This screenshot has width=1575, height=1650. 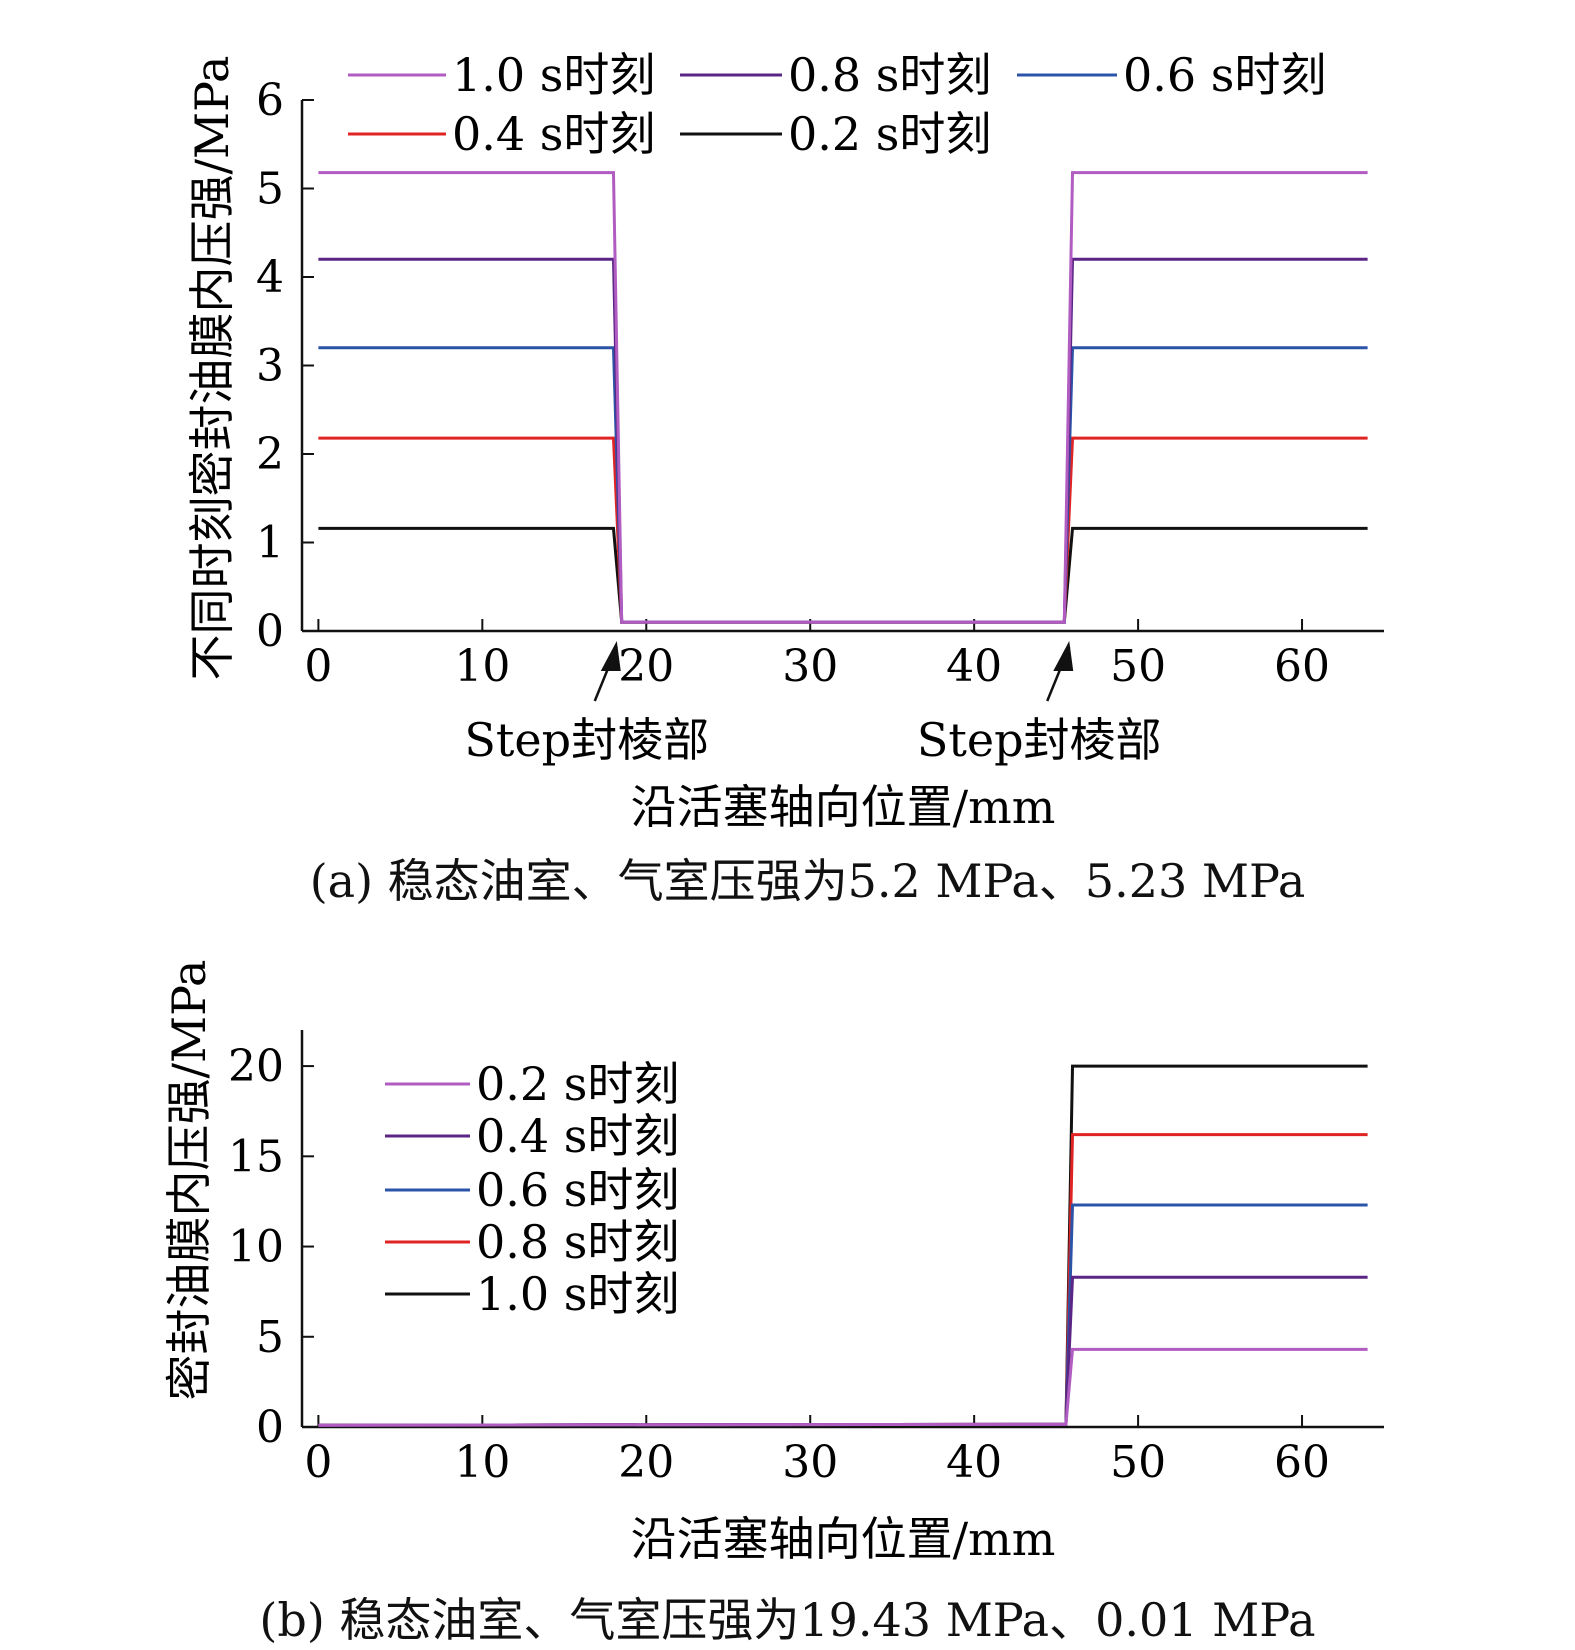 What do you see at coordinates (256, 1247) in the screenshot?
I see `y-tick-label: 10` at bounding box center [256, 1247].